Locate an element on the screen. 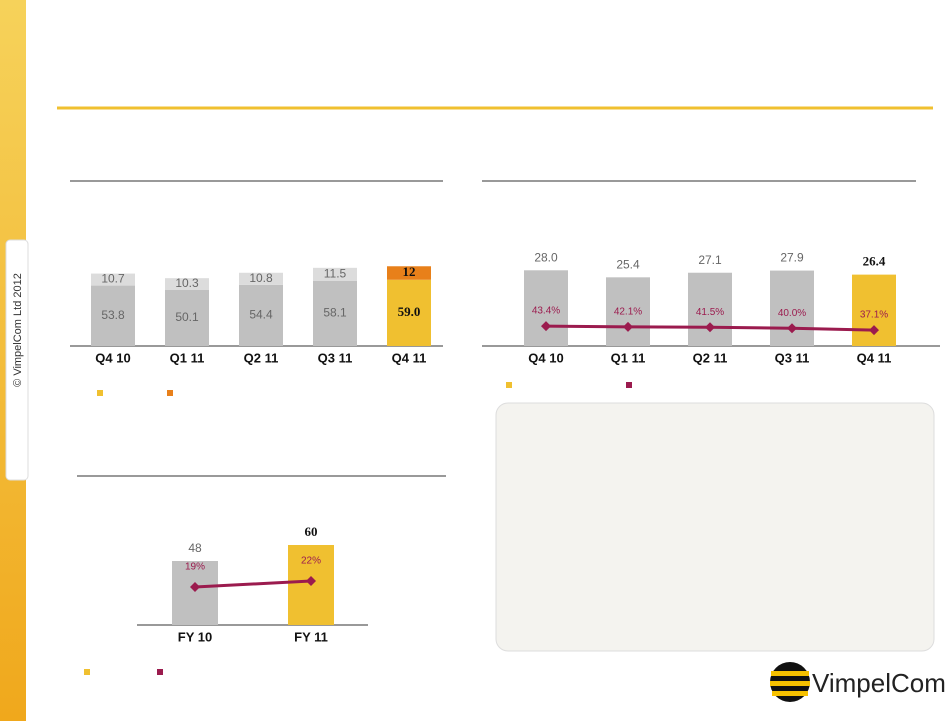 The image size is (945, 721). logo-text: VimpelCom is located at coordinates (878, 683).